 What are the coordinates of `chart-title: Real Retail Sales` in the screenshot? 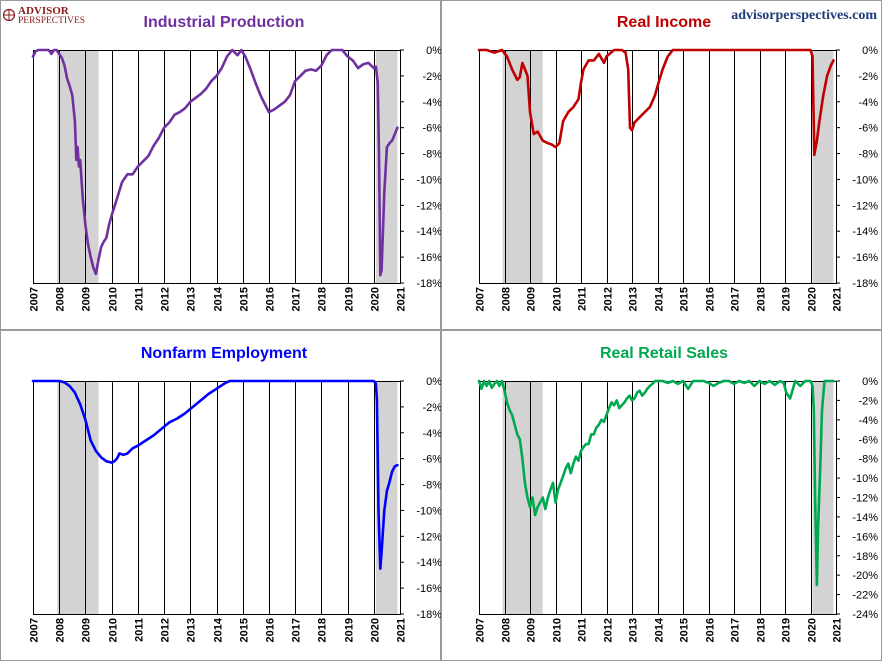 It's located at (664, 353).